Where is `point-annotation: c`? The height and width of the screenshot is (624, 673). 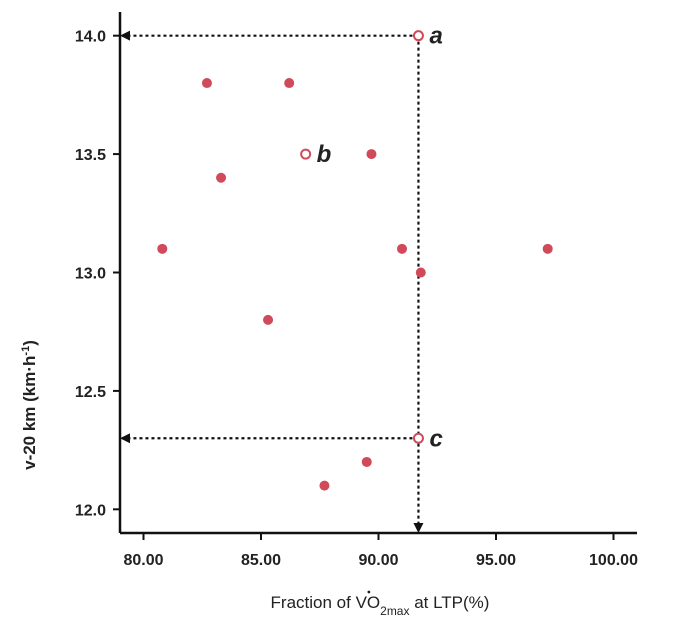
point-annotation: c is located at coordinates (435, 438).